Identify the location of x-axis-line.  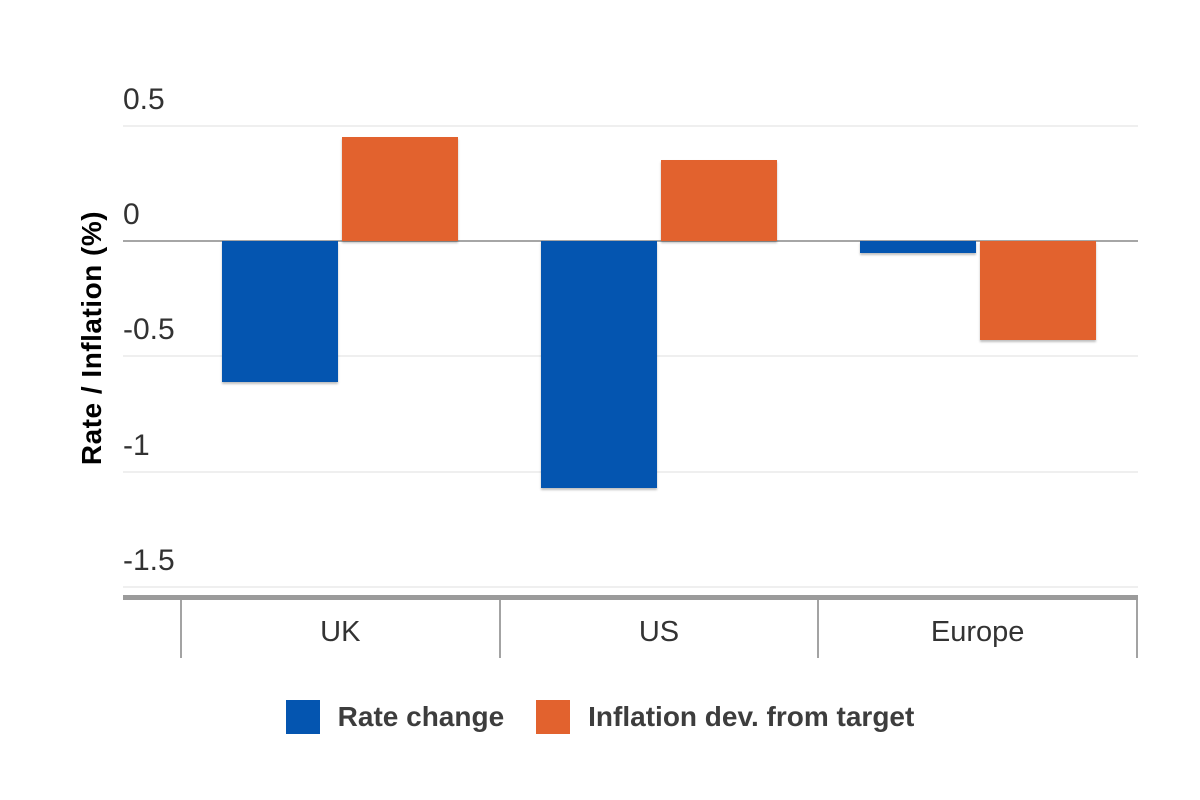
(630, 597).